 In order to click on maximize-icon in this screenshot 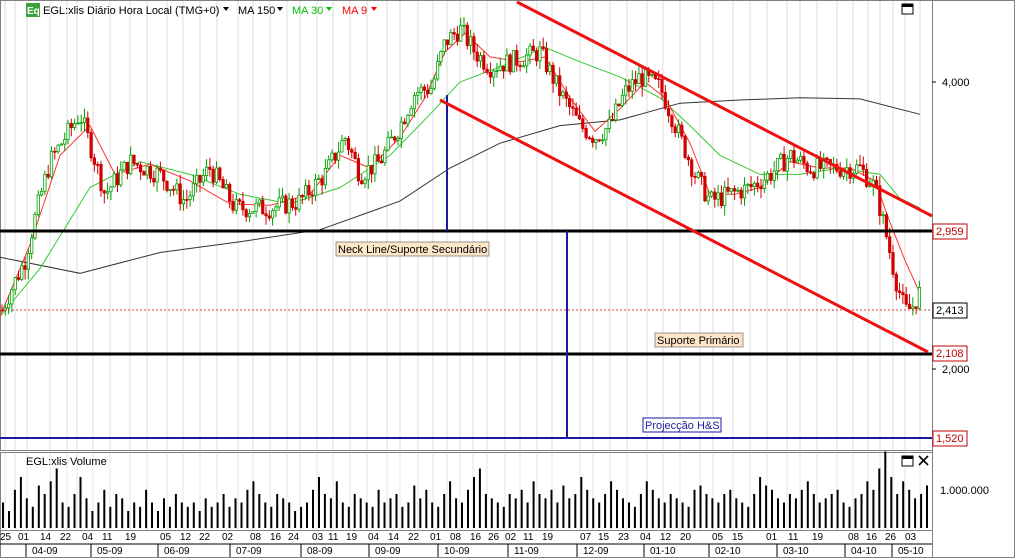, I will do `click(907, 9)`.